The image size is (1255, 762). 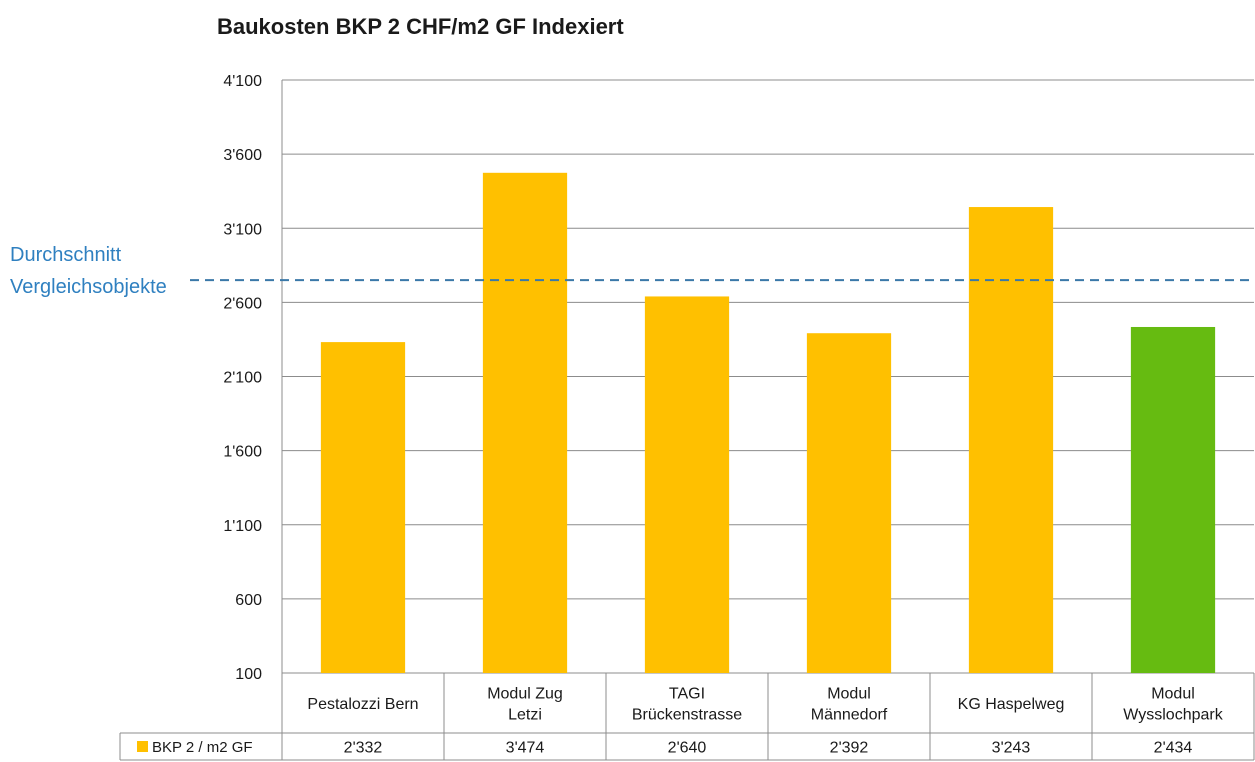 I want to click on y-tick-label: 3'600, so click(x=242, y=155).